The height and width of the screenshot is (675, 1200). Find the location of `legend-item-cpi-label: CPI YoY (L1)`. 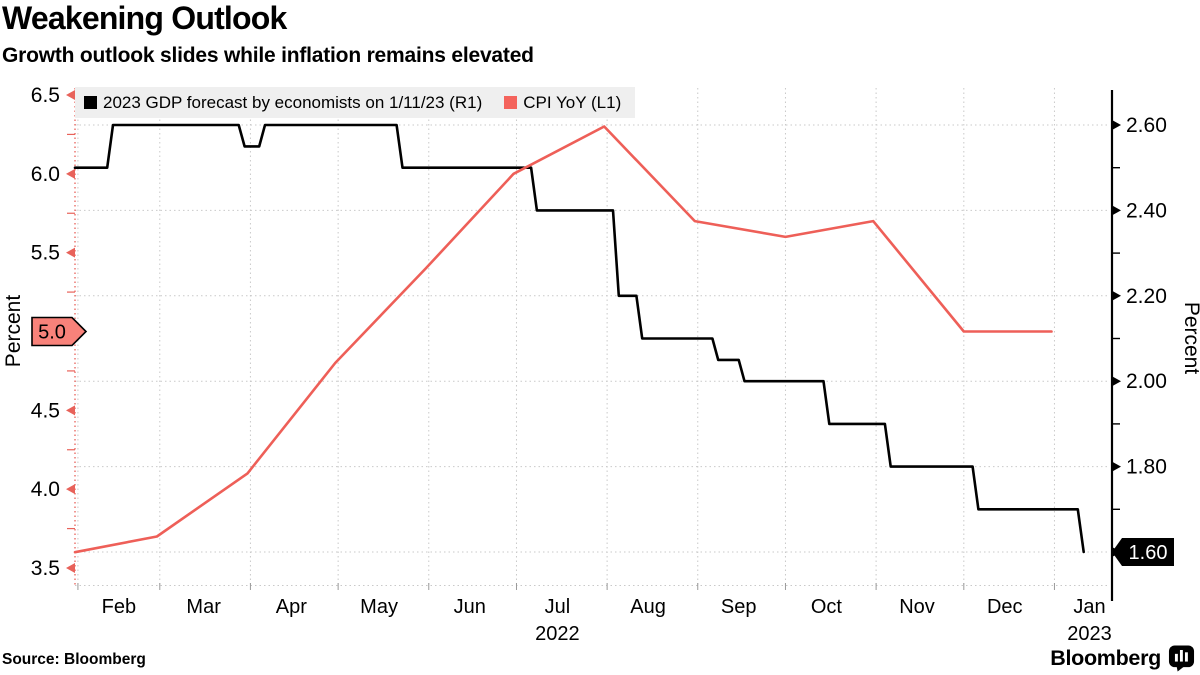

legend-item-cpi-label: CPI YoY (L1) is located at coordinates (572, 102).